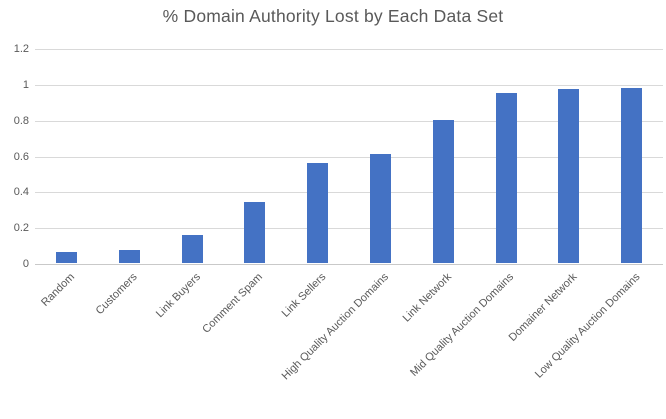  Describe the element at coordinates (21, 156) in the screenshot. I see `y-axis-tick-label: 0.6` at that location.